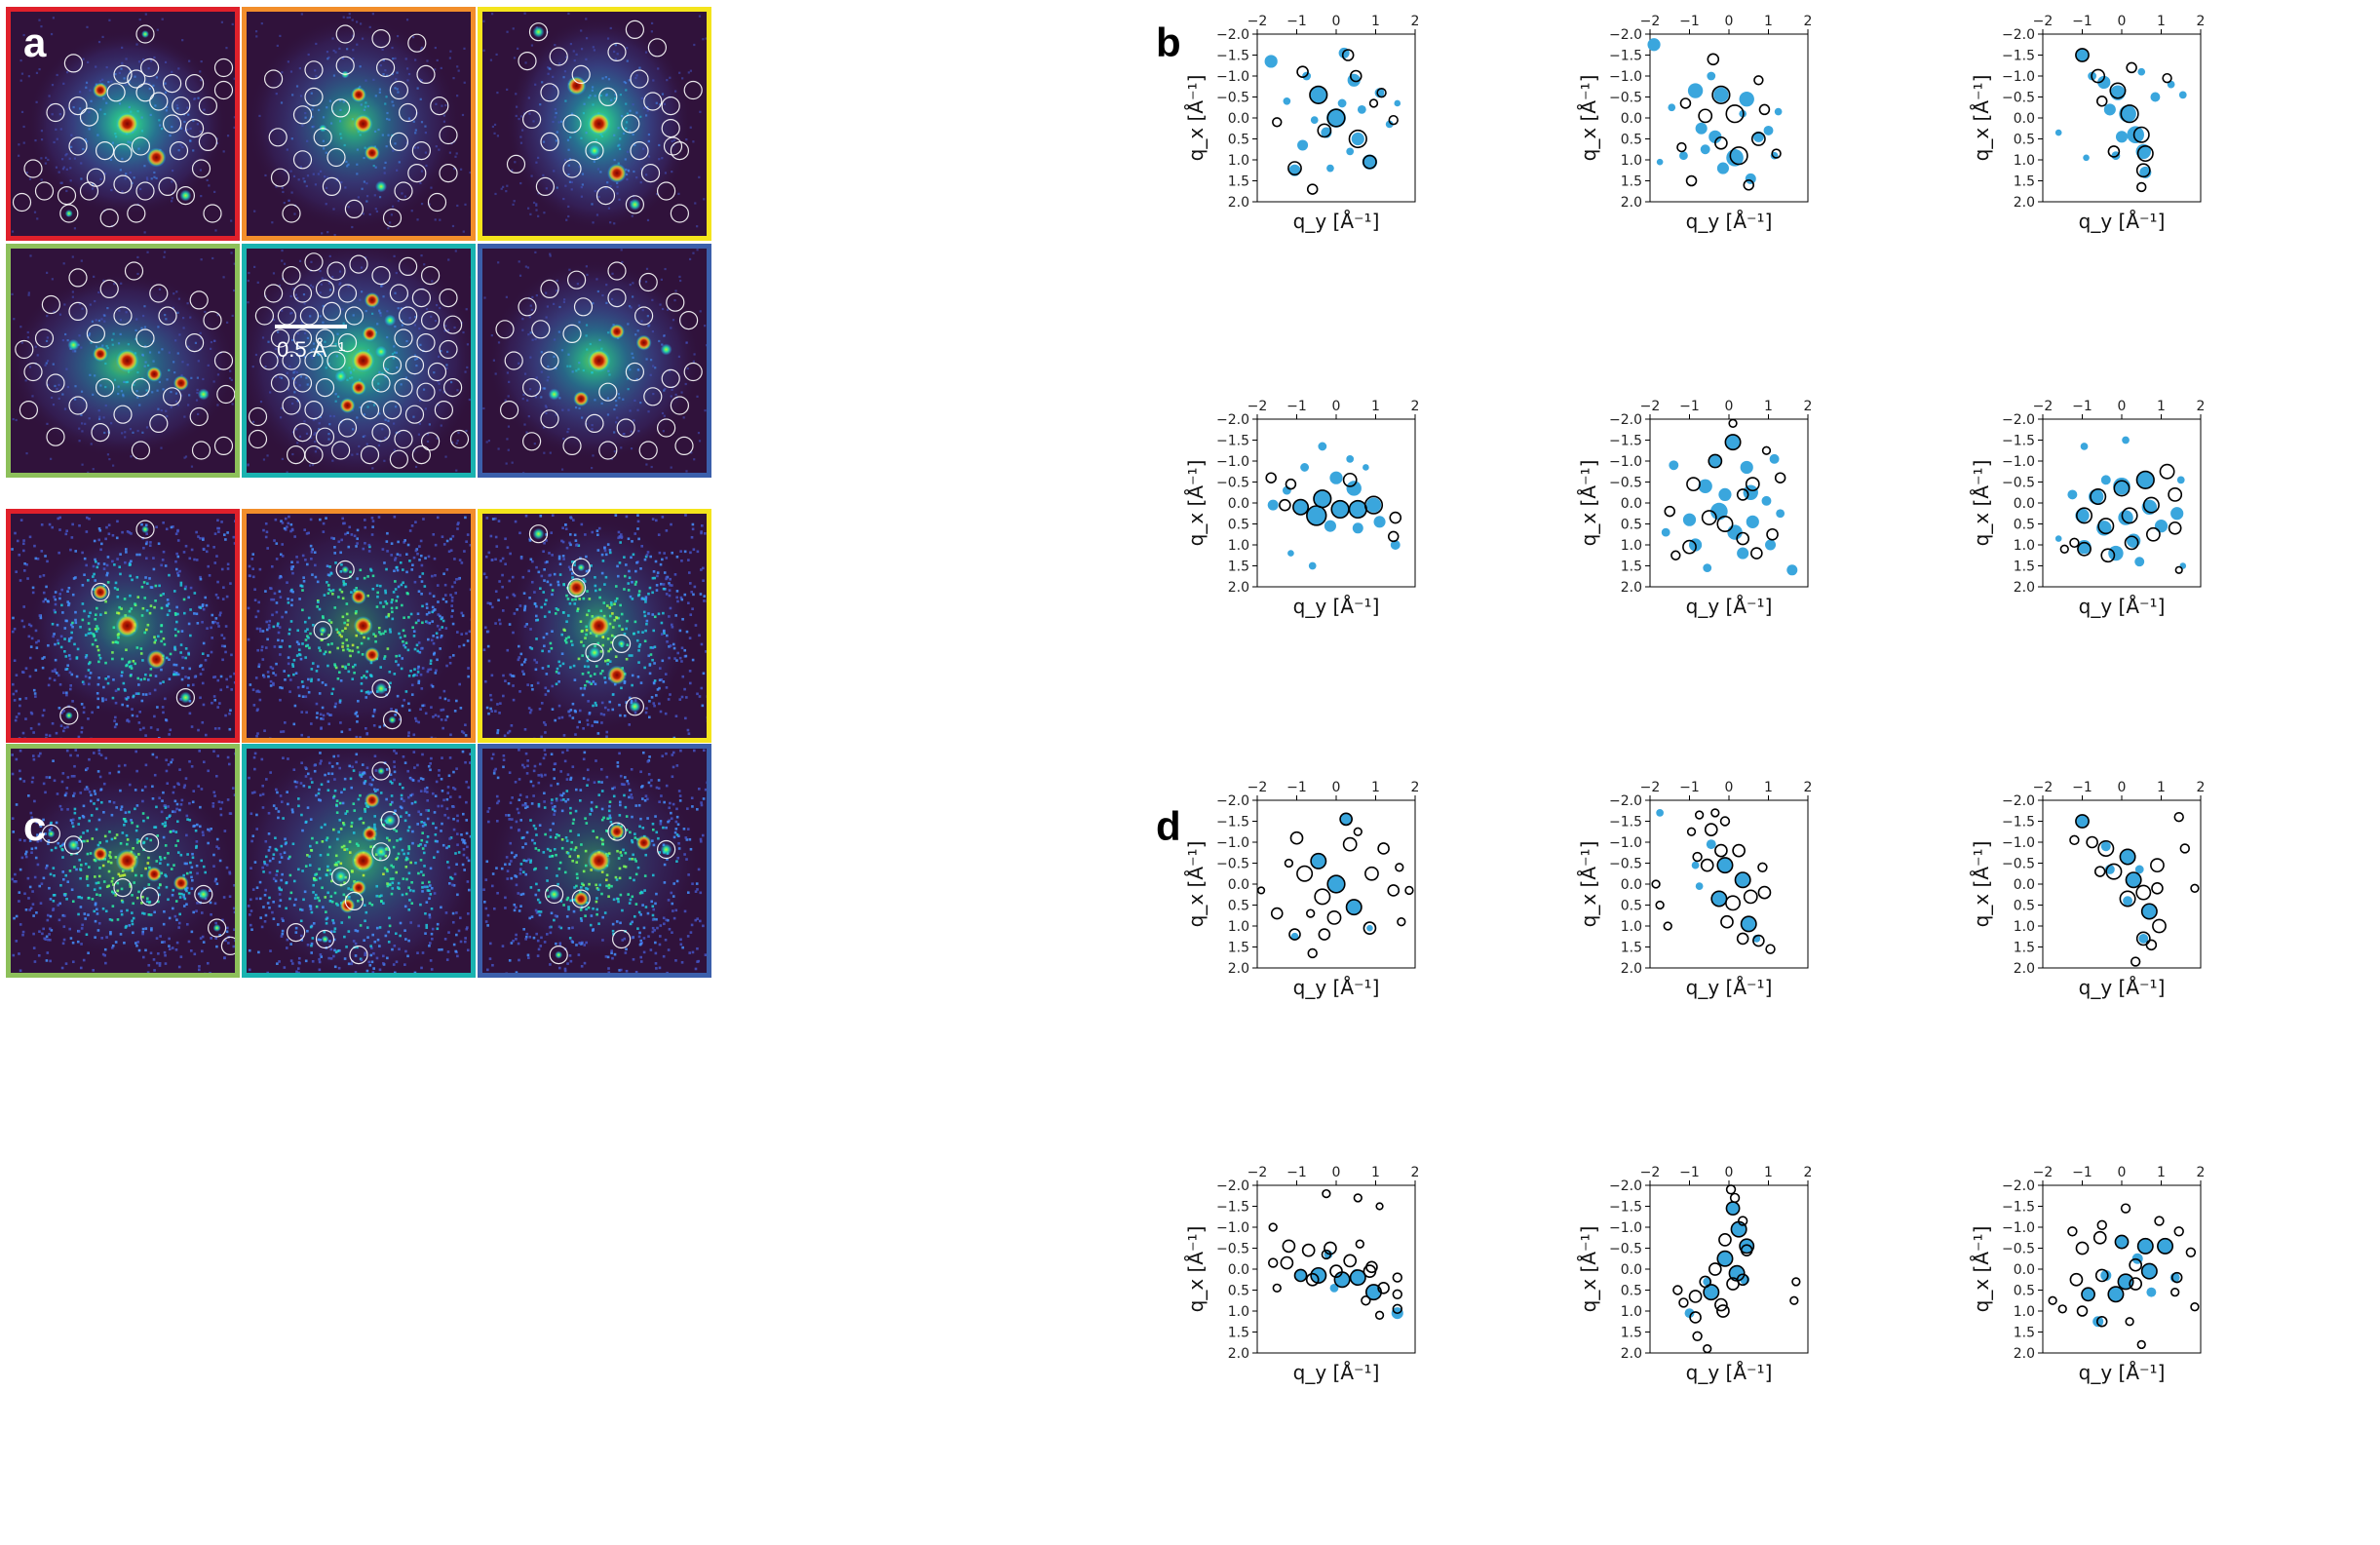 This screenshot has width=2380, height=1545. Describe the element at coordinates (123, 626) in the screenshot. I see `diffraction-pattern-c1` at that location.